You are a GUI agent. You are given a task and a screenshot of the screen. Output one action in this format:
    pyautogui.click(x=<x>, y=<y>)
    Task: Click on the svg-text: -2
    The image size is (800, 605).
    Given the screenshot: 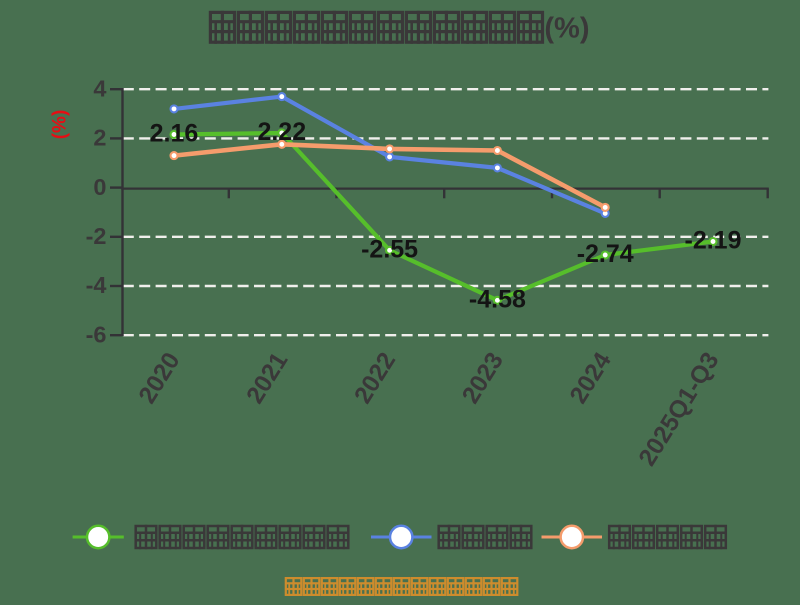 What is the action you would take?
    pyautogui.click(x=96, y=236)
    